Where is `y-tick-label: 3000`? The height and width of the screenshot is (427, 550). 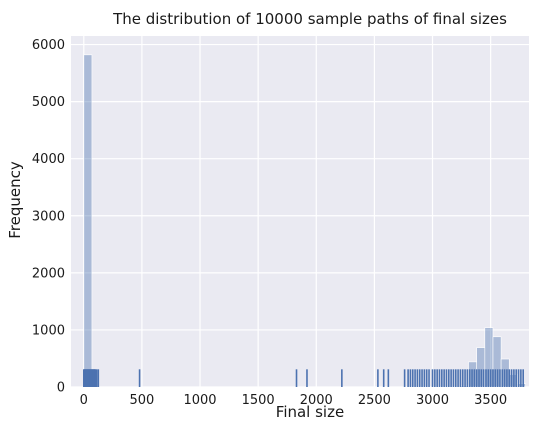
y-tick-label: 3000 is located at coordinates (48, 216).